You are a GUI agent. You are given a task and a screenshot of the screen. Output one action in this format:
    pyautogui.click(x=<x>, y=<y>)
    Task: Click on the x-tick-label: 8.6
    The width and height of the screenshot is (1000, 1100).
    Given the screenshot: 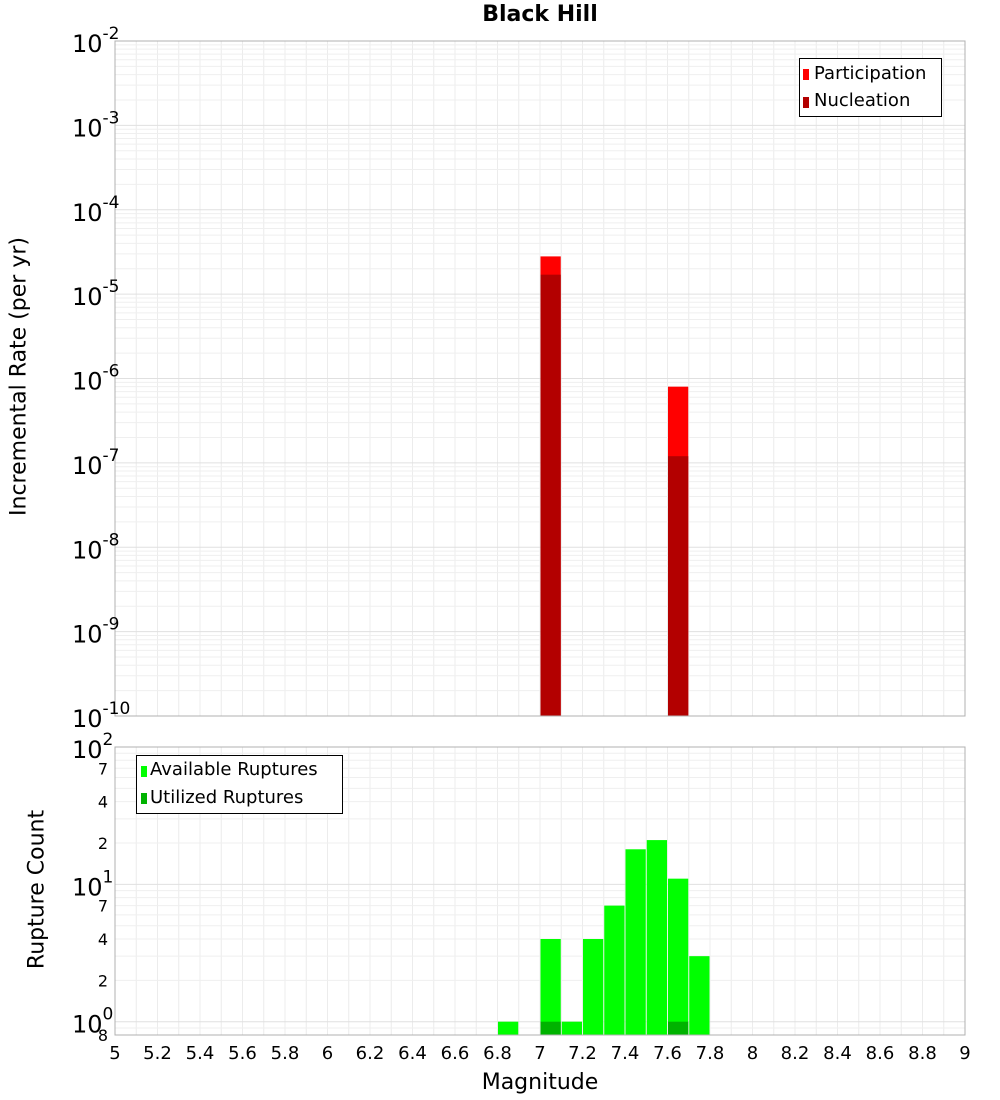 What is the action you would take?
    pyautogui.click(x=880, y=1053)
    